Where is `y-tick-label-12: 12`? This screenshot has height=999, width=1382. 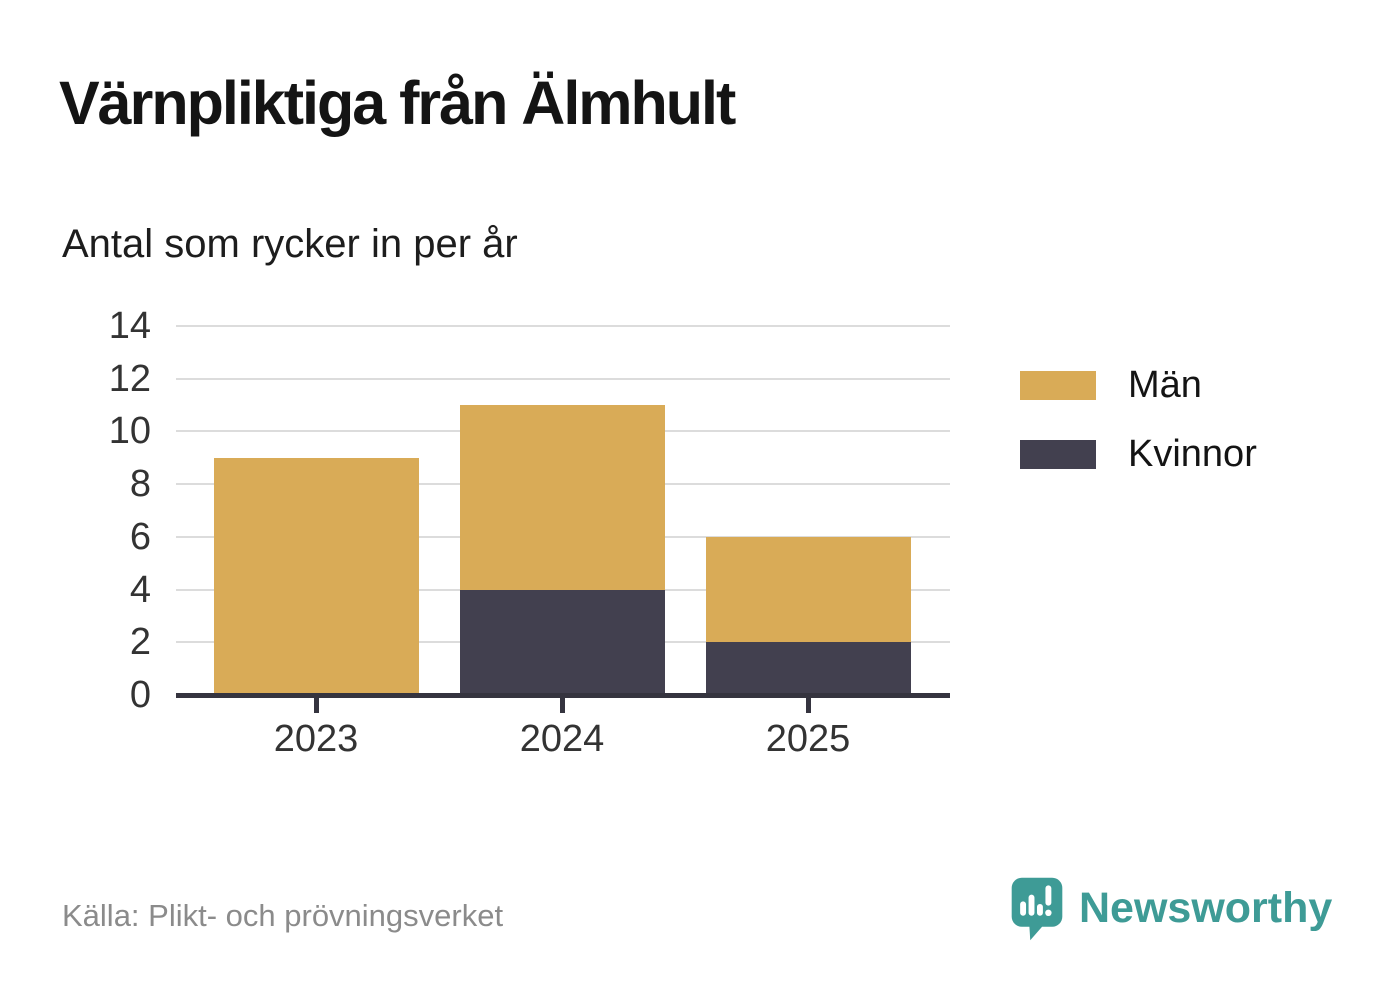 y-tick-label-12: 12 is located at coordinates (129, 378).